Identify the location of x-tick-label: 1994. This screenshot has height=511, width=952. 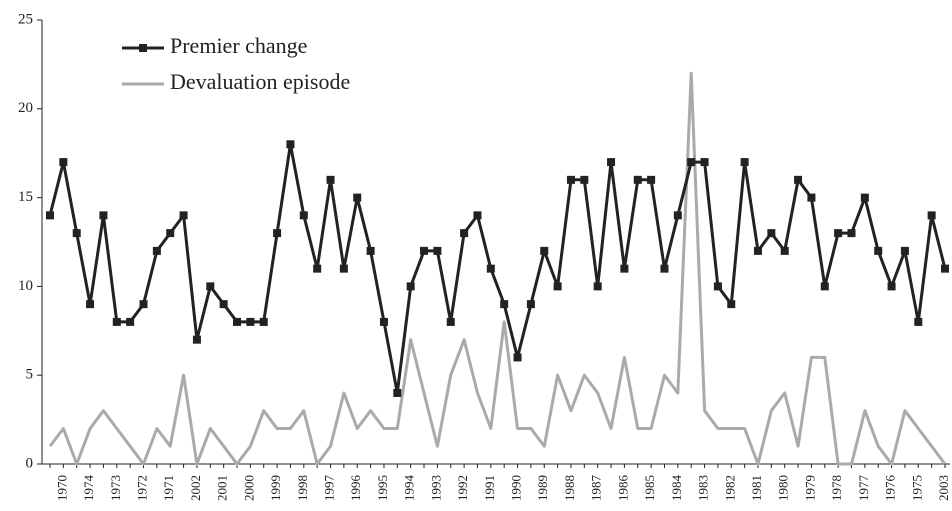
(409, 488).